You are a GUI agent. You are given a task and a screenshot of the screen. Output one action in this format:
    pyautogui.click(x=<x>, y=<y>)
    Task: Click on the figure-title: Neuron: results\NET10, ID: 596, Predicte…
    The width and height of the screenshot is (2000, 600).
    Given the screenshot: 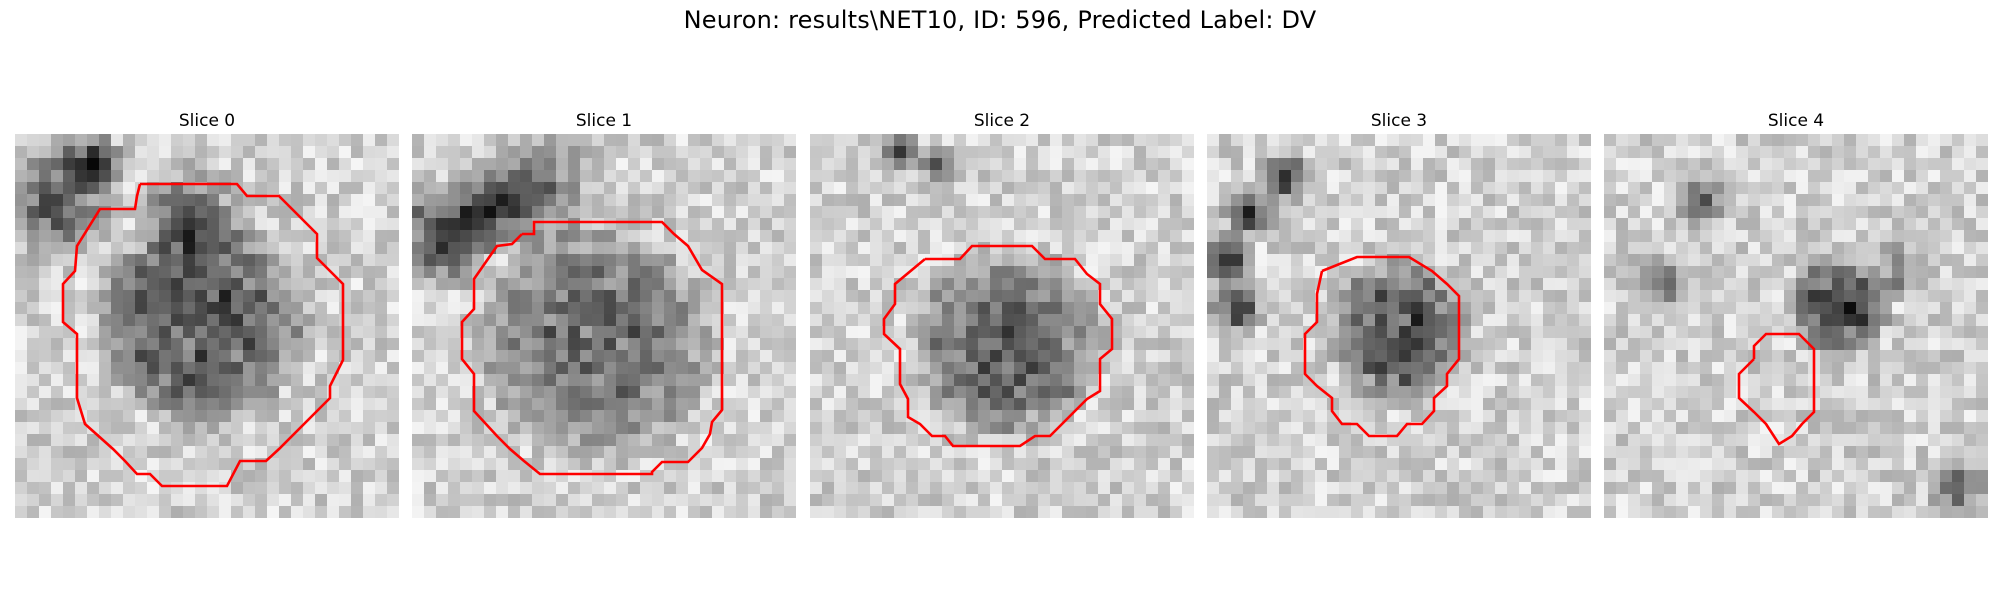 What is the action you would take?
    pyautogui.click(x=1000, y=20)
    